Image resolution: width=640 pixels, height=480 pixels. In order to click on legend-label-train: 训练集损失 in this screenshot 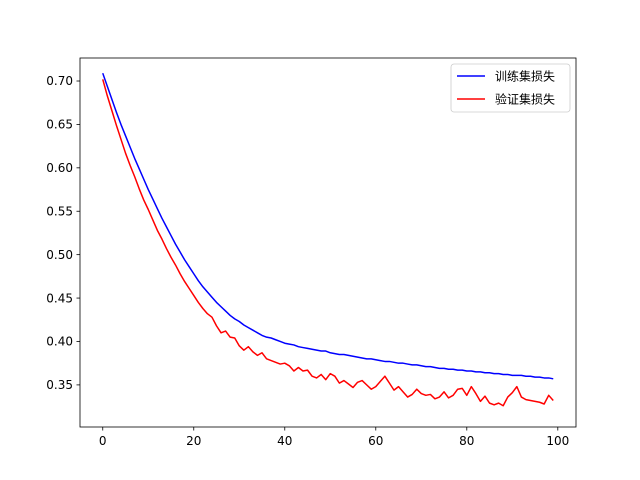, I will do `click(525, 76)`.